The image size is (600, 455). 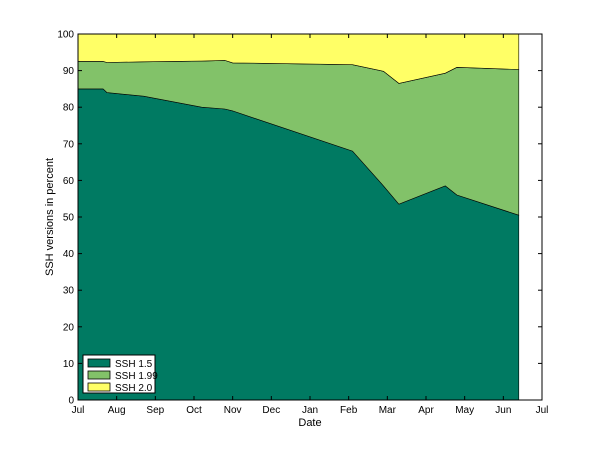 I want to click on x-tick-label: Nov, so click(x=233, y=410).